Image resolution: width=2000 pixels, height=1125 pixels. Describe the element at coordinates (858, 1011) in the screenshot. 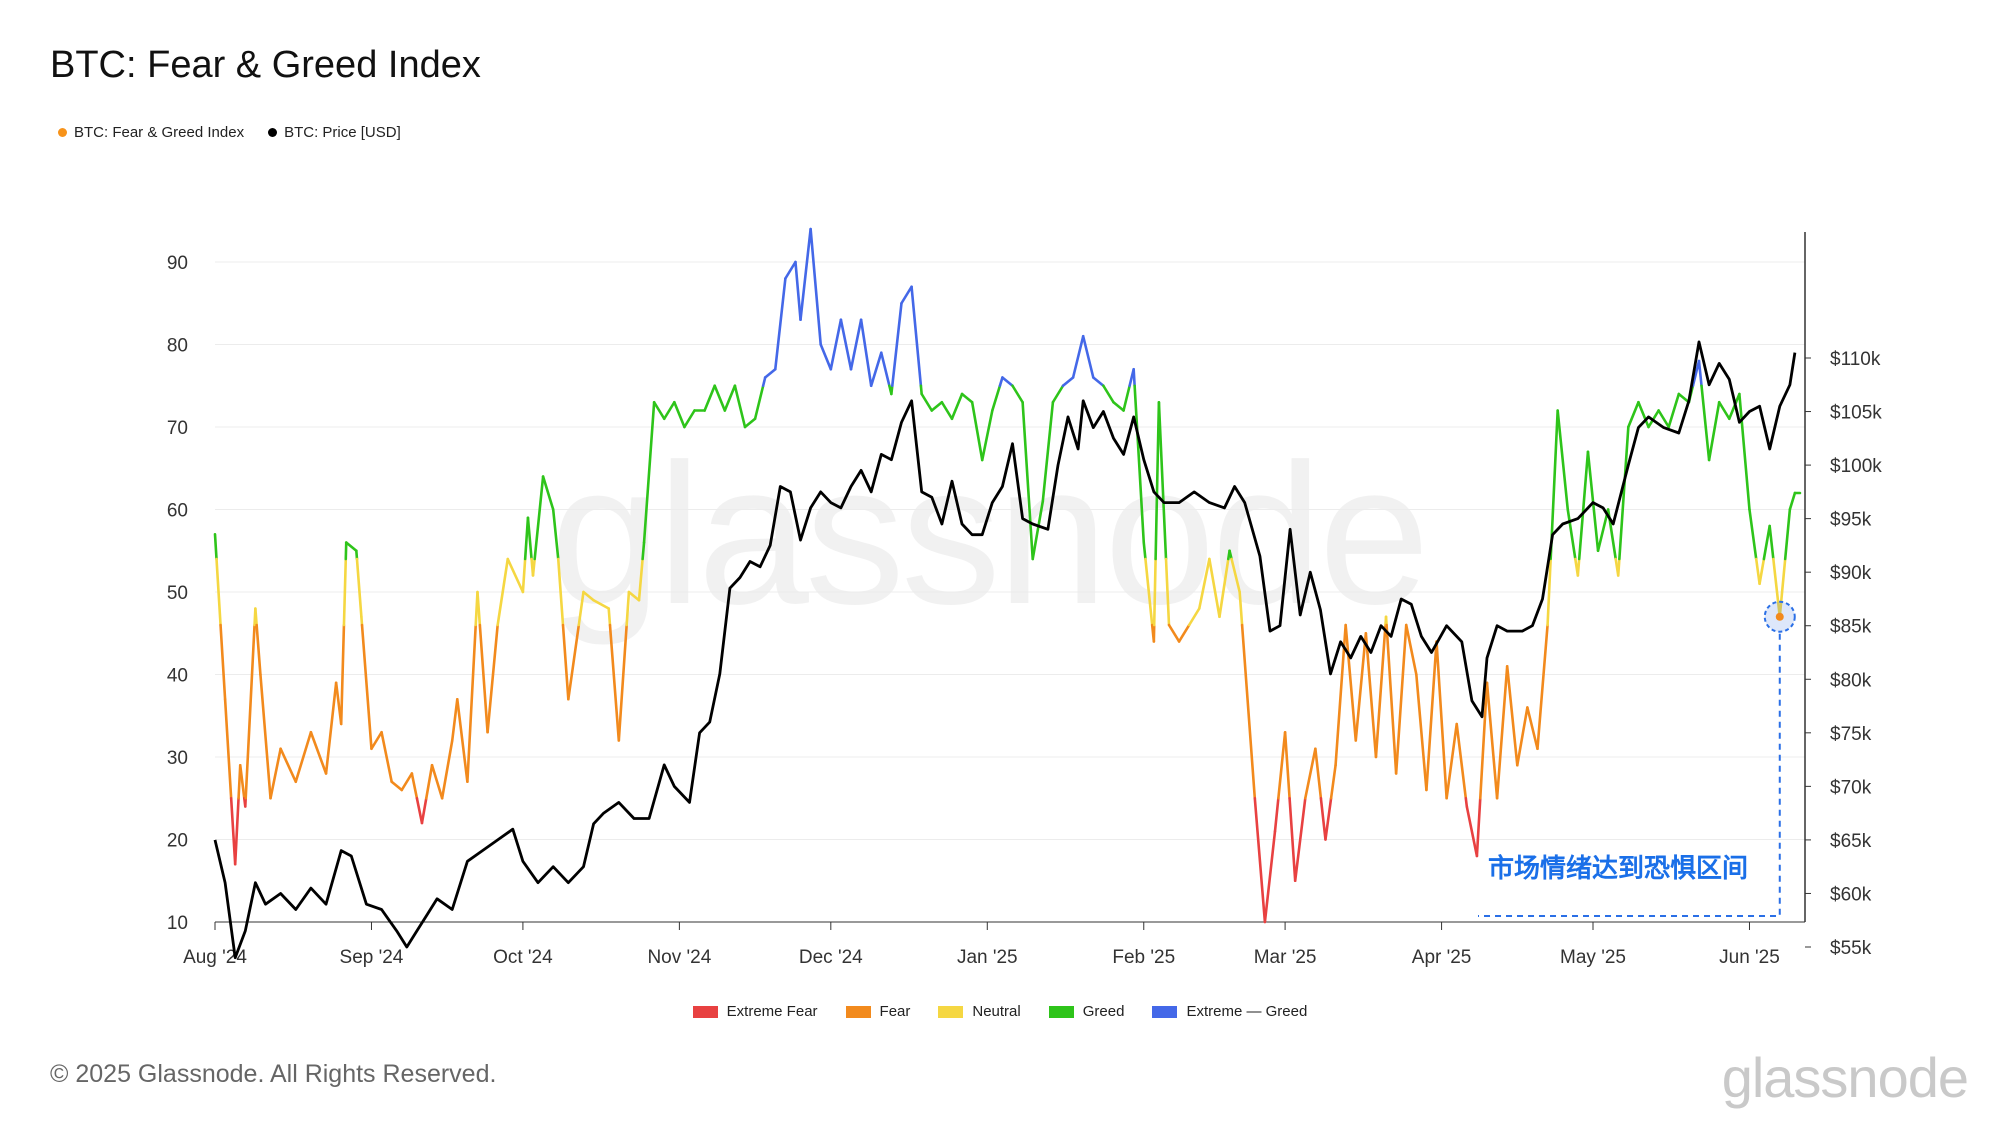

I see `swatch-fear` at that location.